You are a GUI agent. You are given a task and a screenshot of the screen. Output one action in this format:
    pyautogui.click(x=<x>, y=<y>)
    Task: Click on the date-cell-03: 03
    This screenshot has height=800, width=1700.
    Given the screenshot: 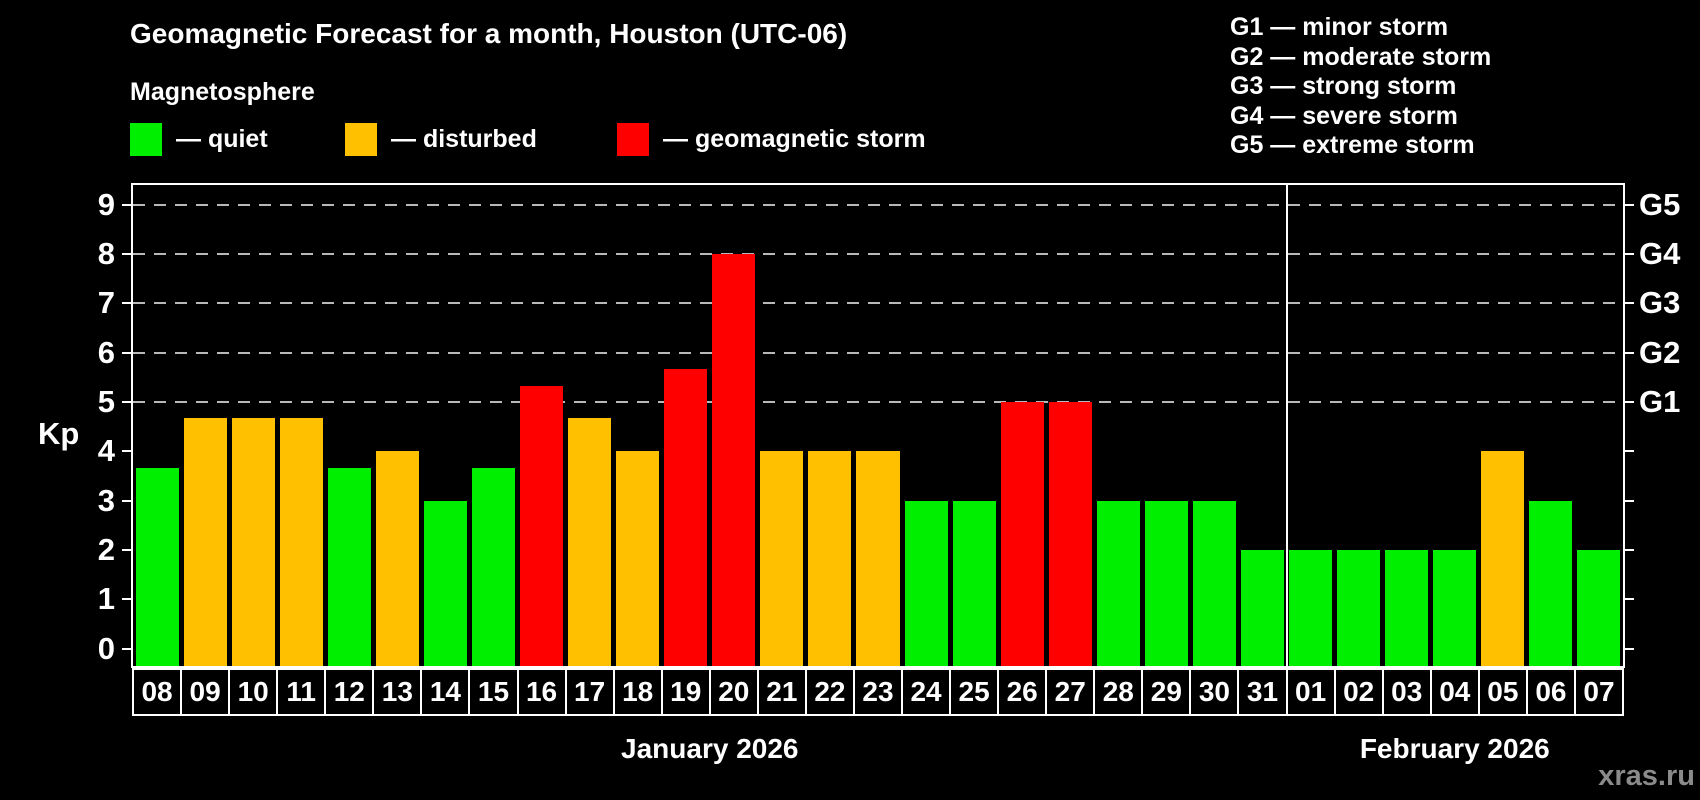 What is the action you would take?
    pyautogui.click(x=1406, y=692)
    